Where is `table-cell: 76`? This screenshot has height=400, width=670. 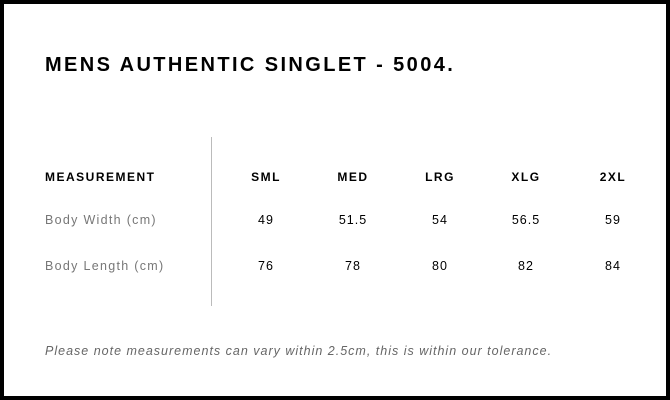
table-cell: 76 is located at coordinates (266, 266).